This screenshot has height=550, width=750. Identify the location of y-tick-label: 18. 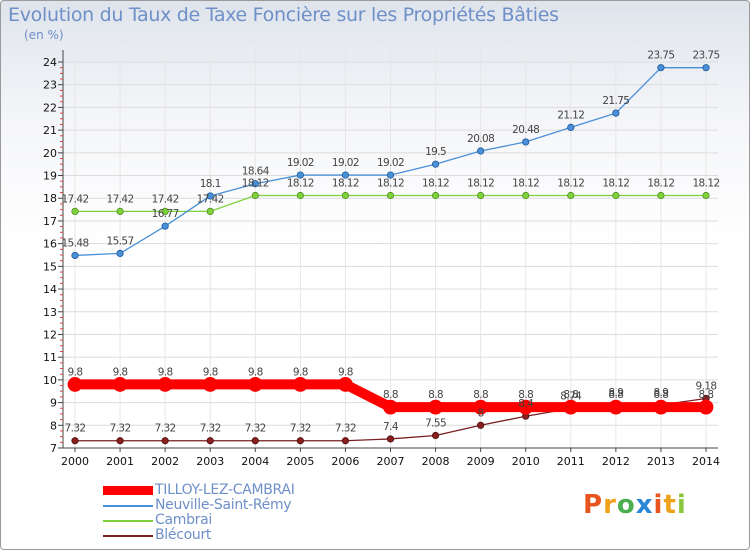
(50, 198).